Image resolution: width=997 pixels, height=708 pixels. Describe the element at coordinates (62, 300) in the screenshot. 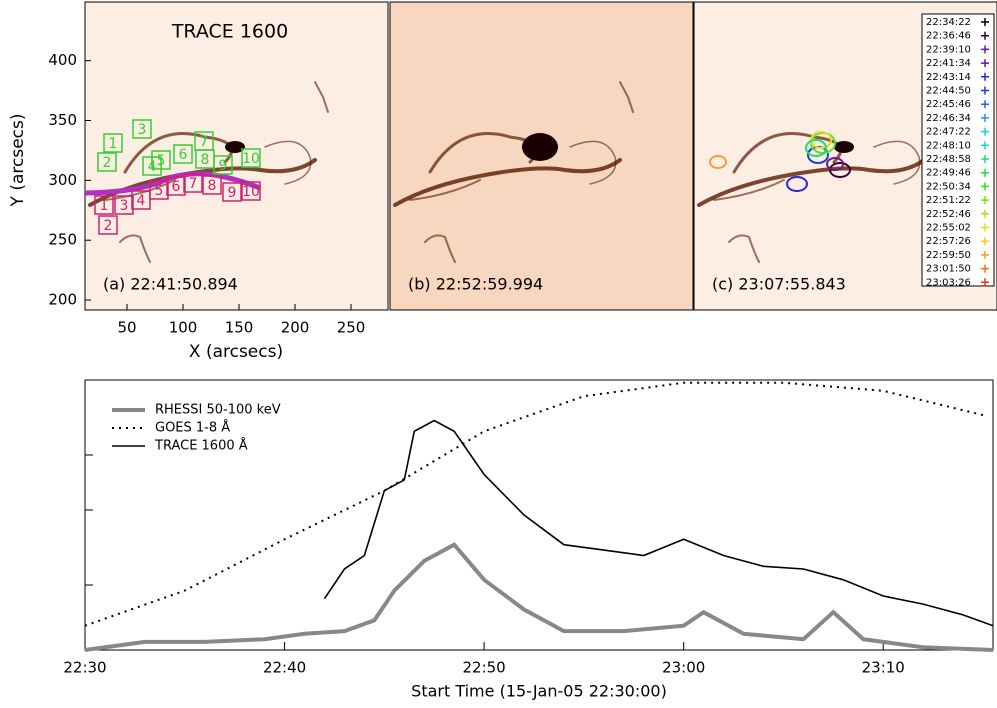

I see `y-tick-label: 200` at that location.